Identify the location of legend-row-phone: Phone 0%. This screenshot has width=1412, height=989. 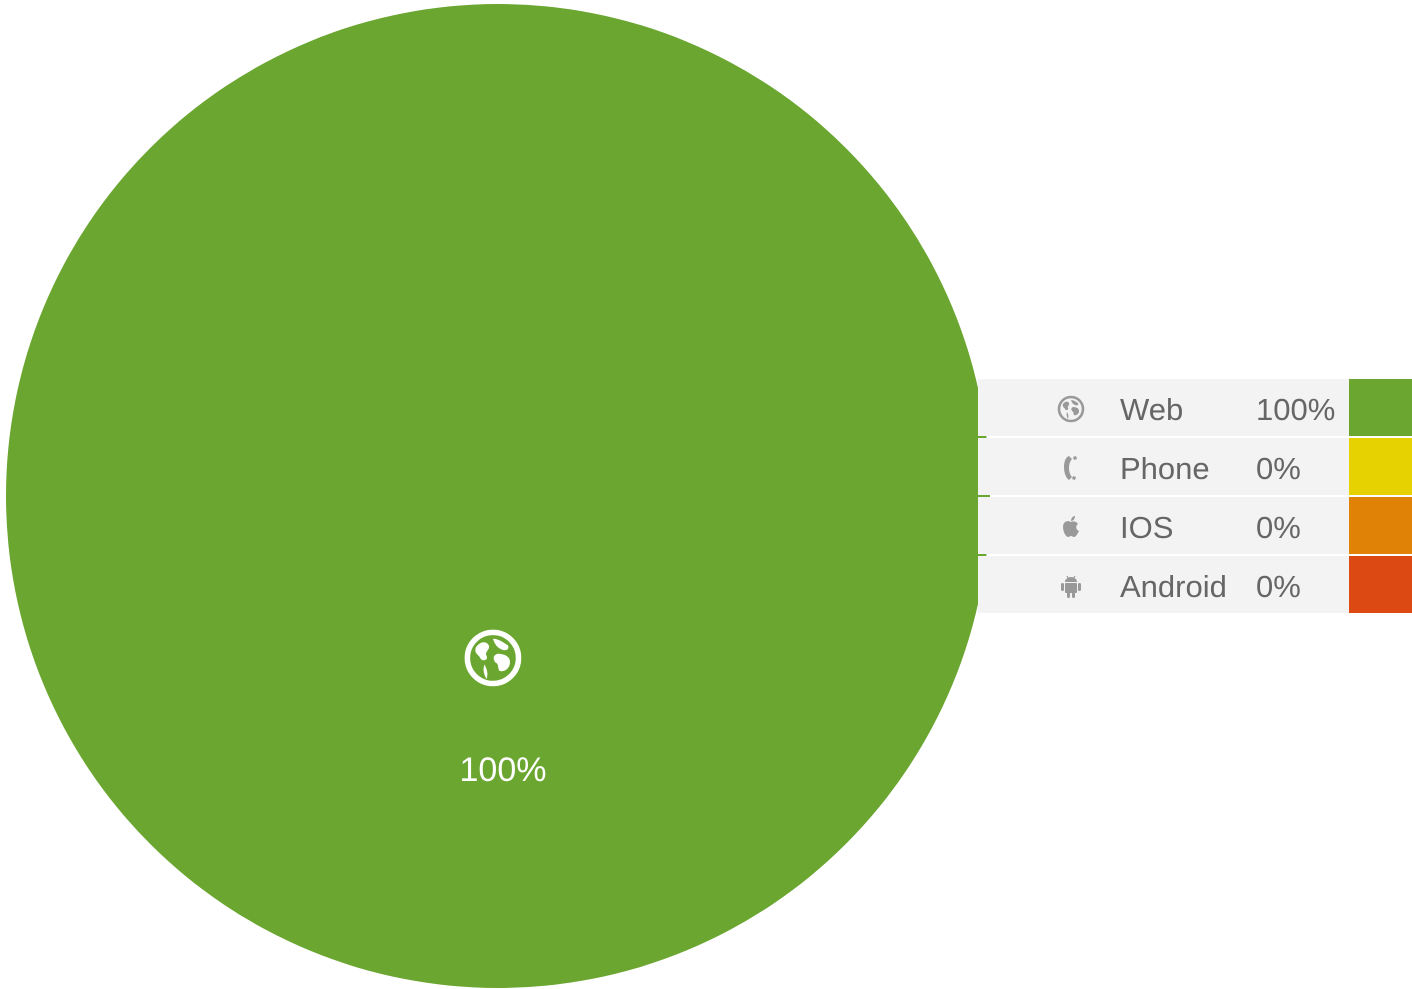
(1195, 466).